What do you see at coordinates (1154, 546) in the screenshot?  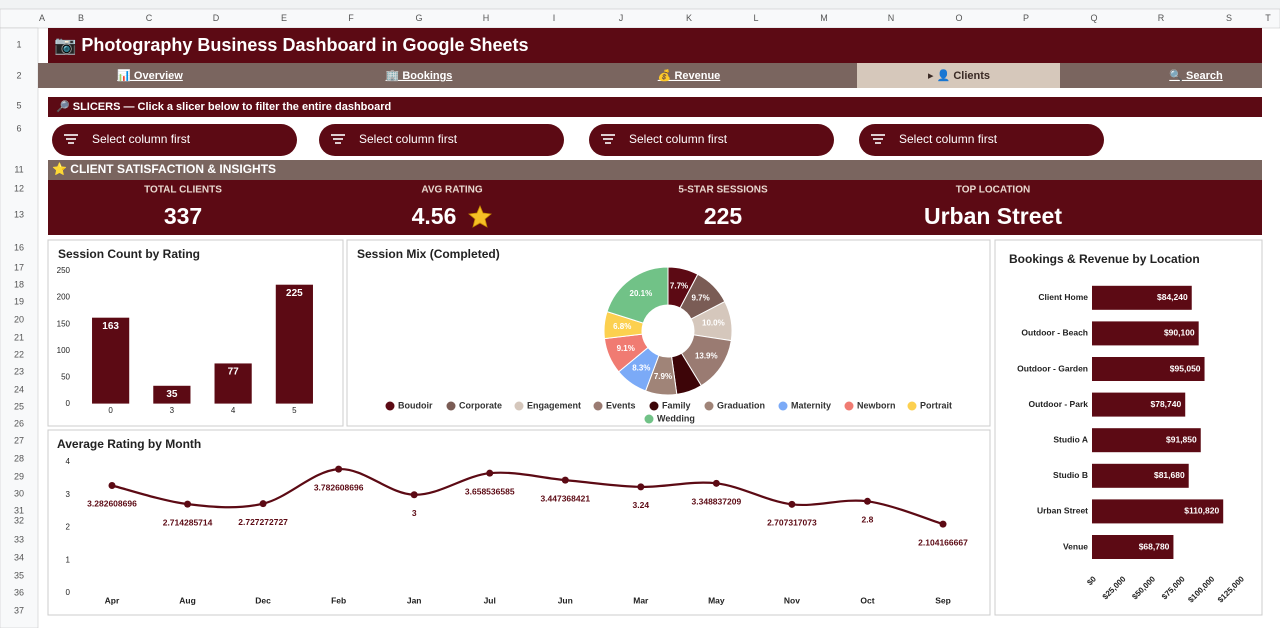 I see `bar-value-label: $68,780` at bounding box center [1154, 546].